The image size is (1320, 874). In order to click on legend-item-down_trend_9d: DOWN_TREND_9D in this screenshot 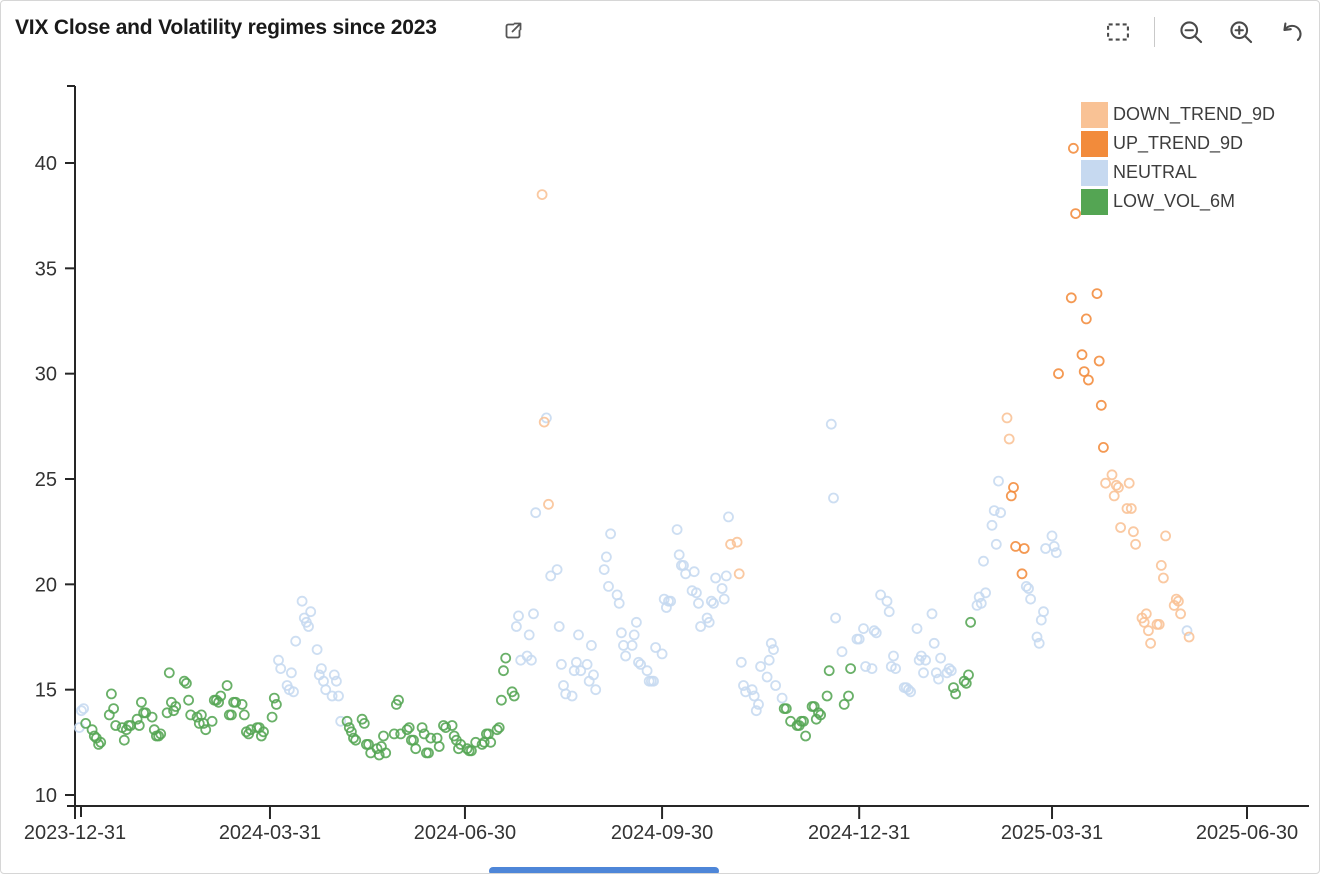, I will do `click(1178, 114)`.